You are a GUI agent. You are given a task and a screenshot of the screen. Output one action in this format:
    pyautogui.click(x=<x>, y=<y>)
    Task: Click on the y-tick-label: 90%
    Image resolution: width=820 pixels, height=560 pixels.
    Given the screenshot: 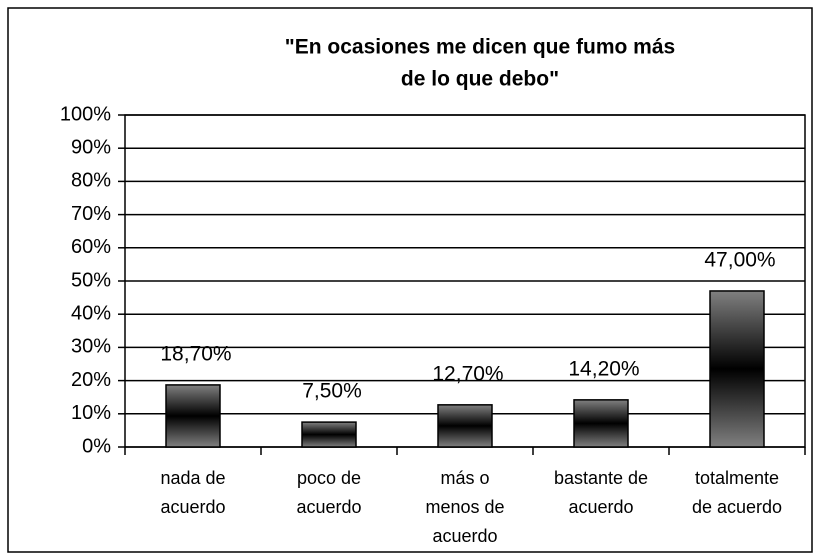 What is the action you would take?
    pyautogui.click(x=91, y=147)
    